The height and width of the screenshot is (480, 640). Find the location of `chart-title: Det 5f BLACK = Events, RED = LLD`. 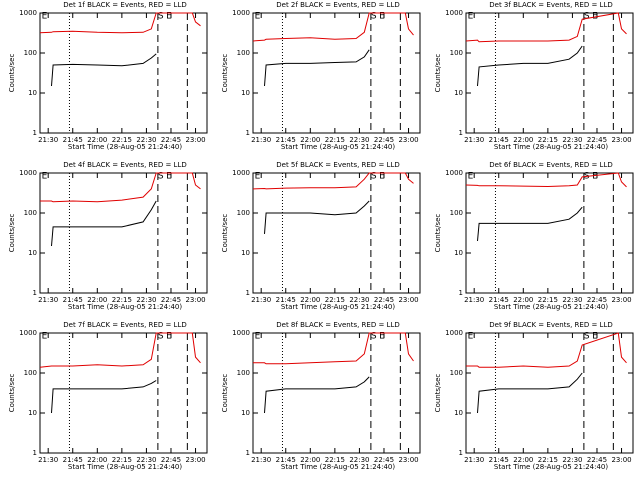

chart-title: Det 5f BLACK = Events, RED = LLD is located at coordinates (337, 165).